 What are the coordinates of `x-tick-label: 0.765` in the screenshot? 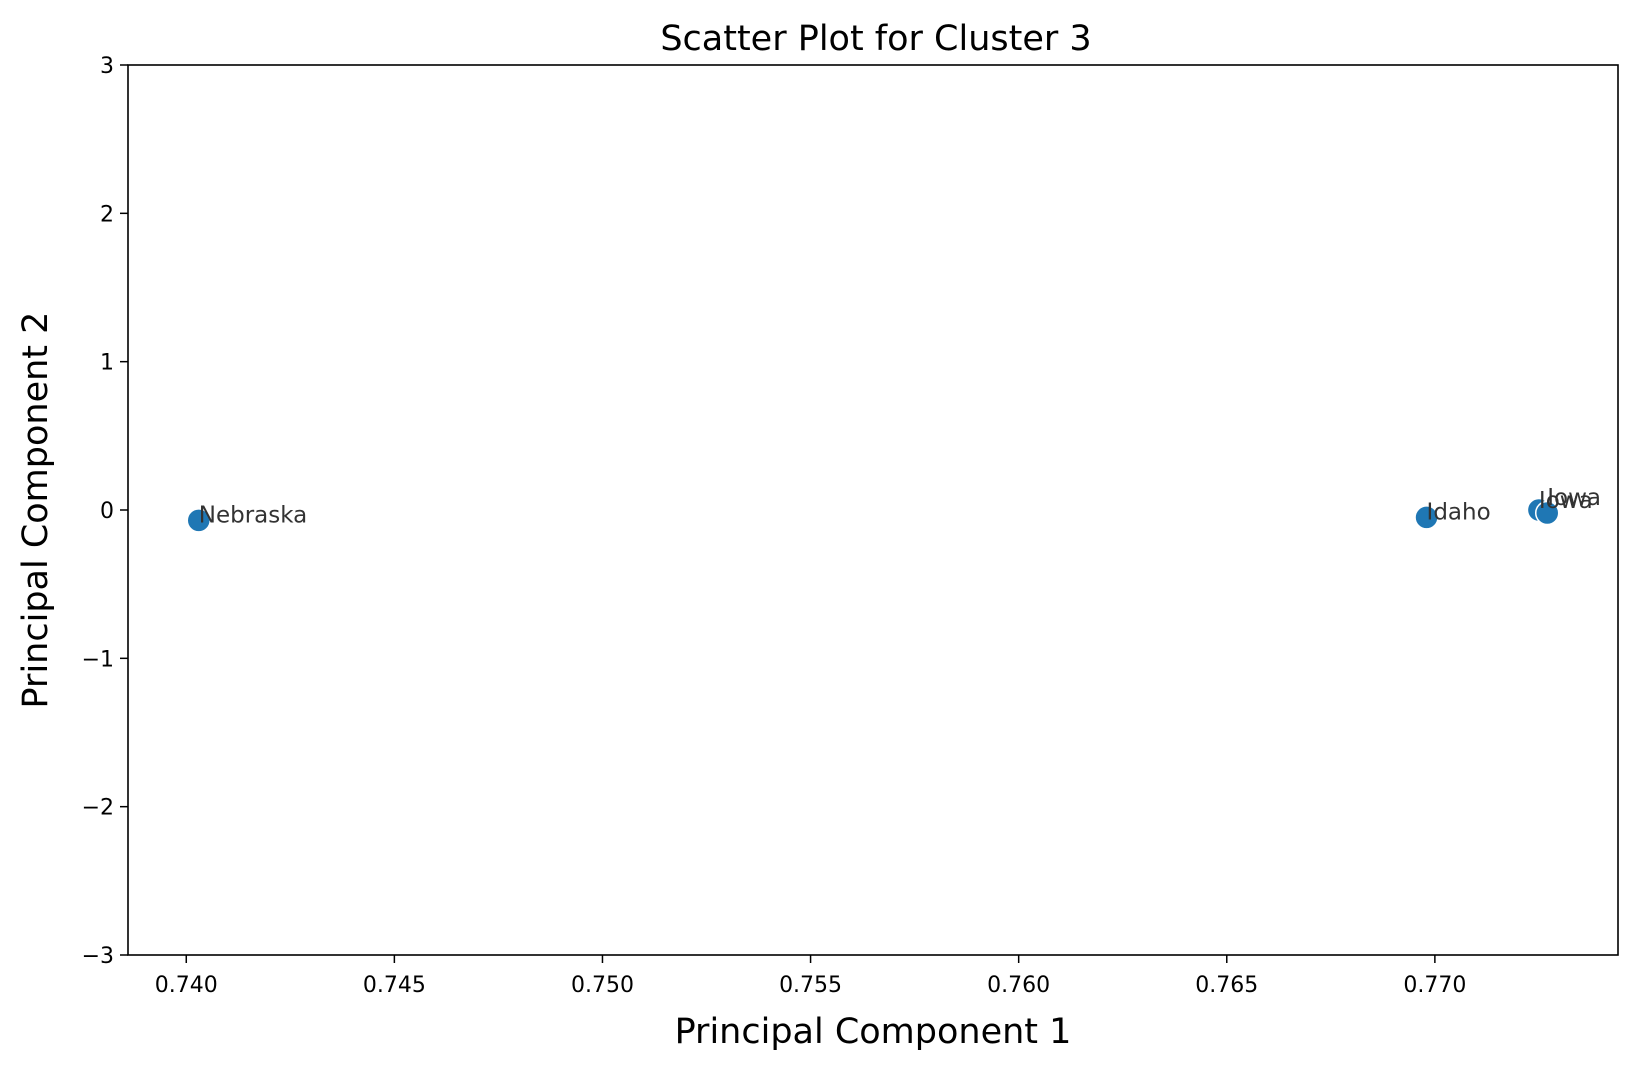 It's located at (1226, 985).